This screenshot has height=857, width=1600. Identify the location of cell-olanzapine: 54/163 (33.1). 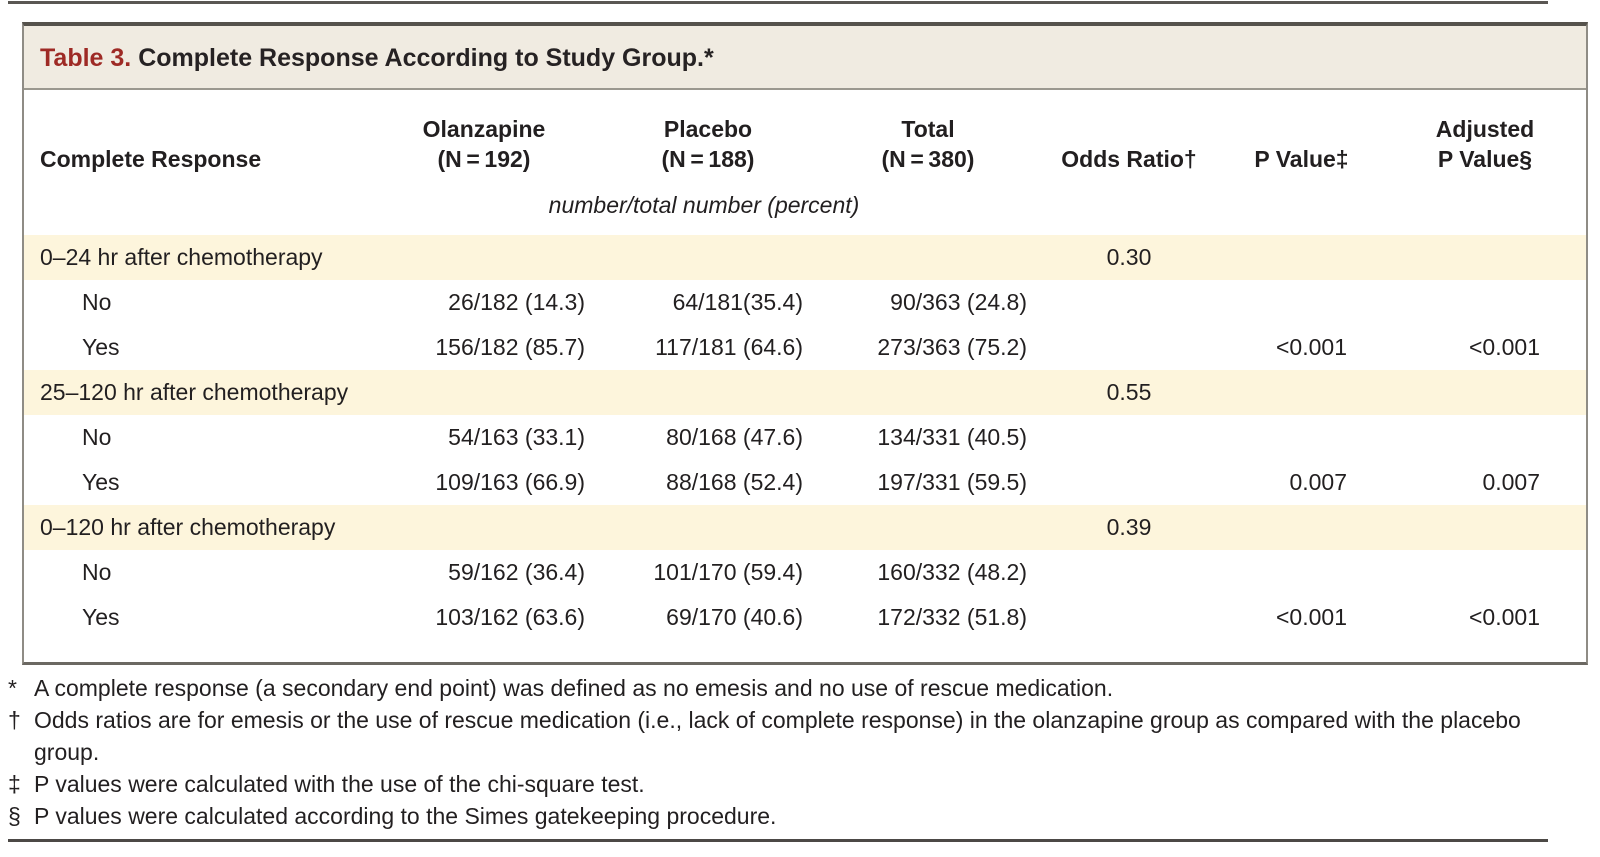
(516, 437).